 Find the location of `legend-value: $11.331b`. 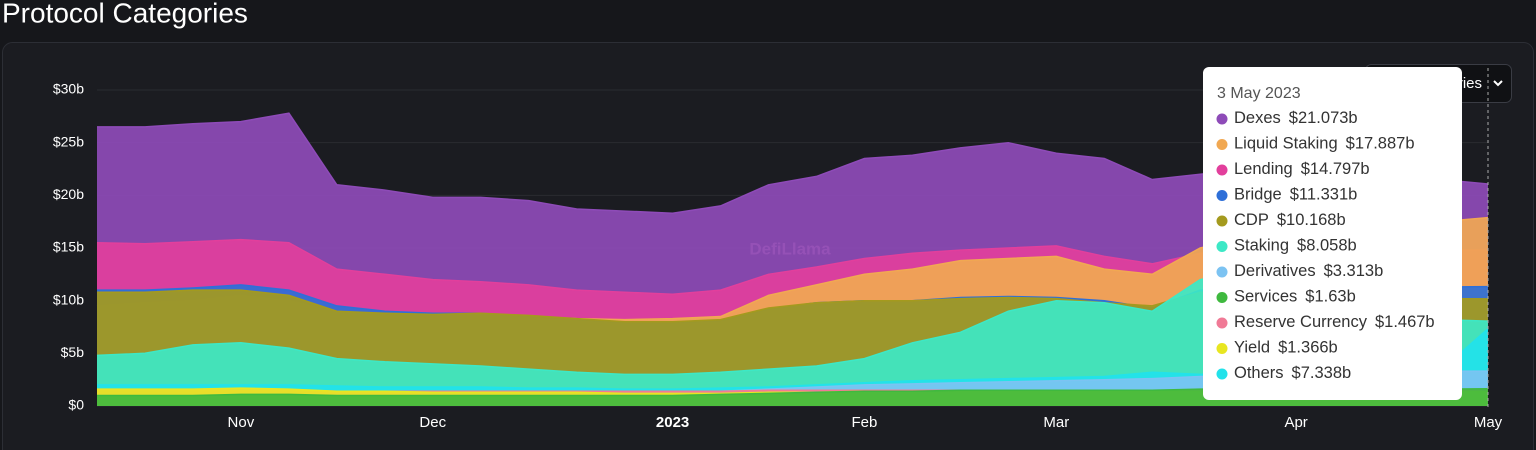

legend-value: $11.331b is located at coordinates (1324, 195).